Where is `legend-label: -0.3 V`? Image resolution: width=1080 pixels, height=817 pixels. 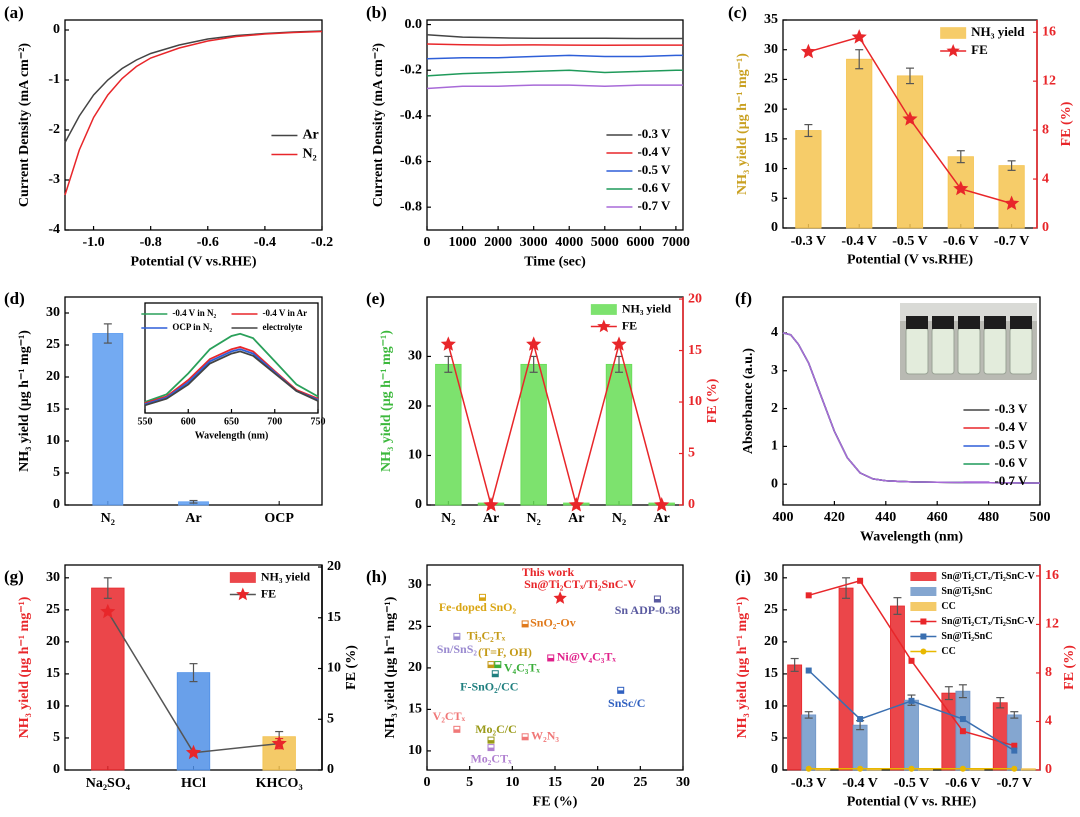 legend-label: -0.3 V is located at coordinates (1011, 408).